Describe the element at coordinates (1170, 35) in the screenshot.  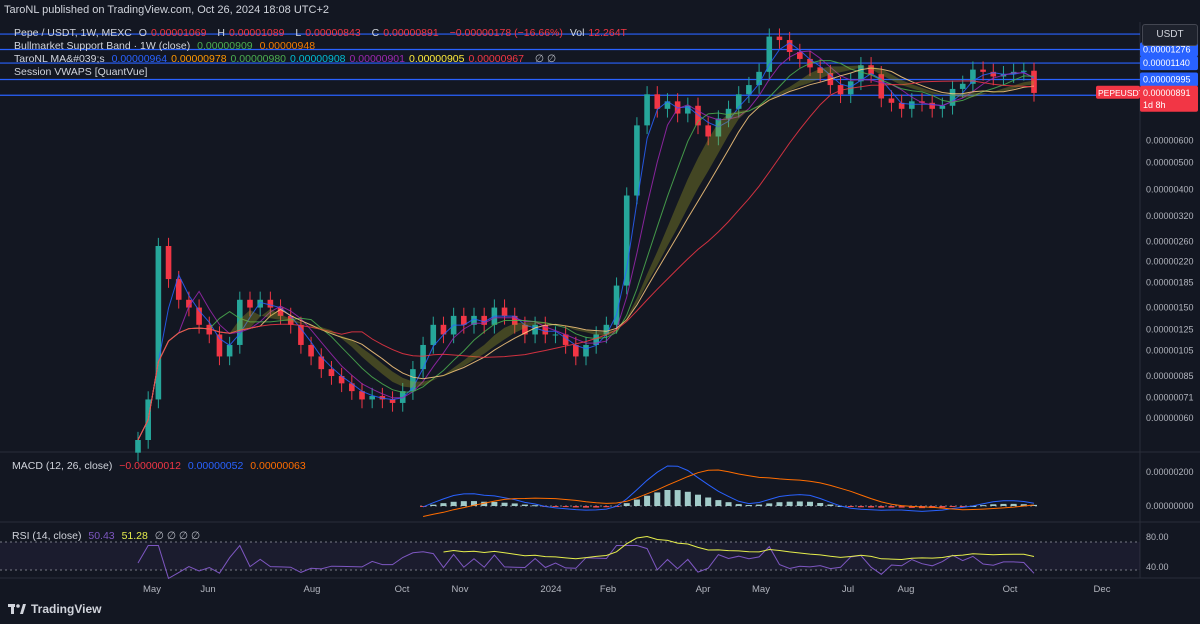
I see `currency-selector: USDT` at that location.